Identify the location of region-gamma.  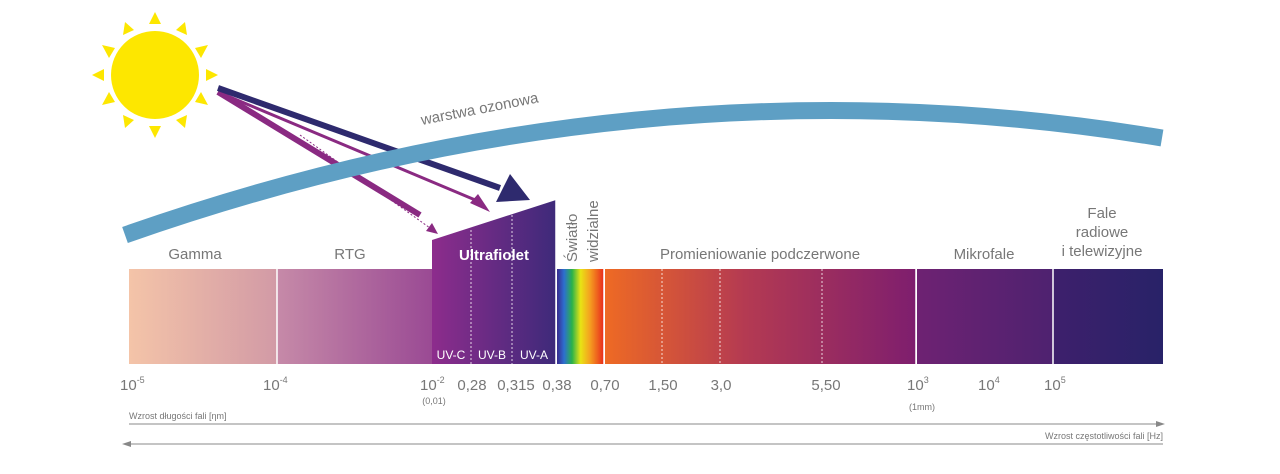
(203, 316).